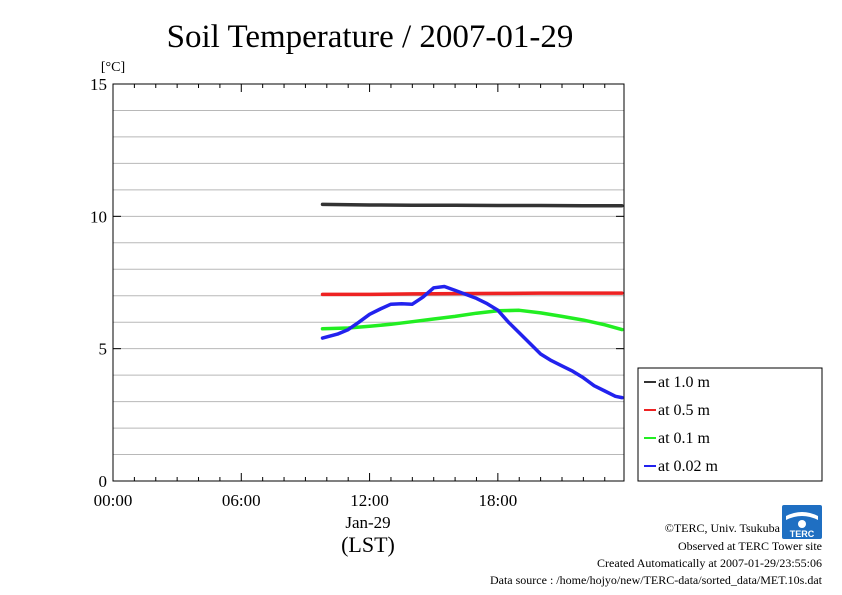 This screenshot has width=842, height=595. I want to click on legend: at 1.0 m at 0.5 m at 0.1 m at 0.02 m, so click(730, 424).